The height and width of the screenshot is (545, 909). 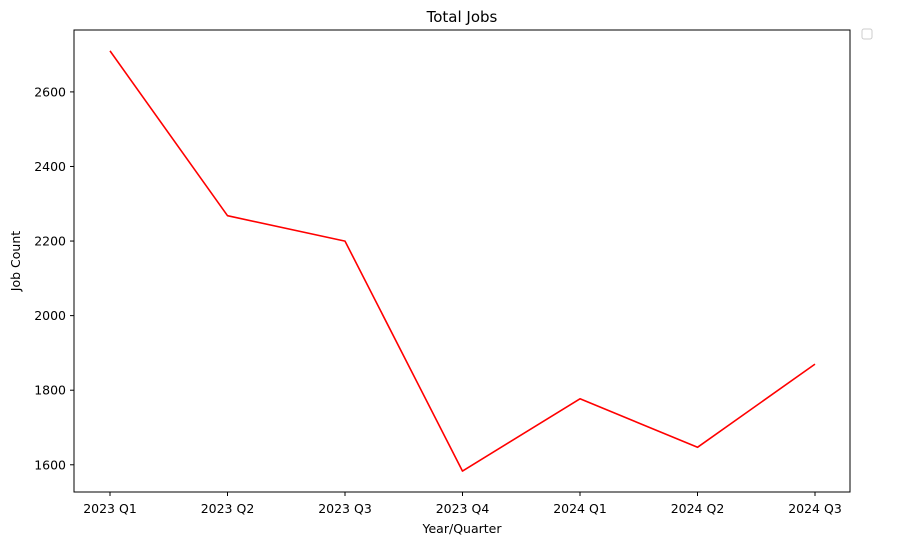 I want to click on x-tick-label: 2024 Q3, so click(x=815, y=508).